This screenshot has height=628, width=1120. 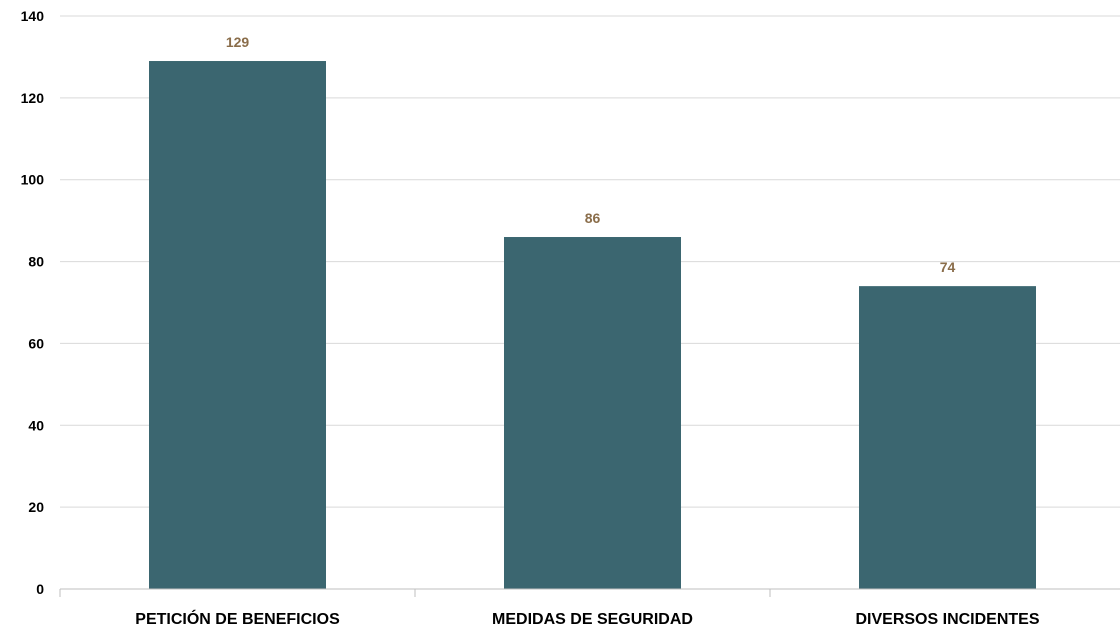 What do you see at coordinates (948, 267) in the screenshot?
I see `data-label: 74` at bounding box center [948, 267].